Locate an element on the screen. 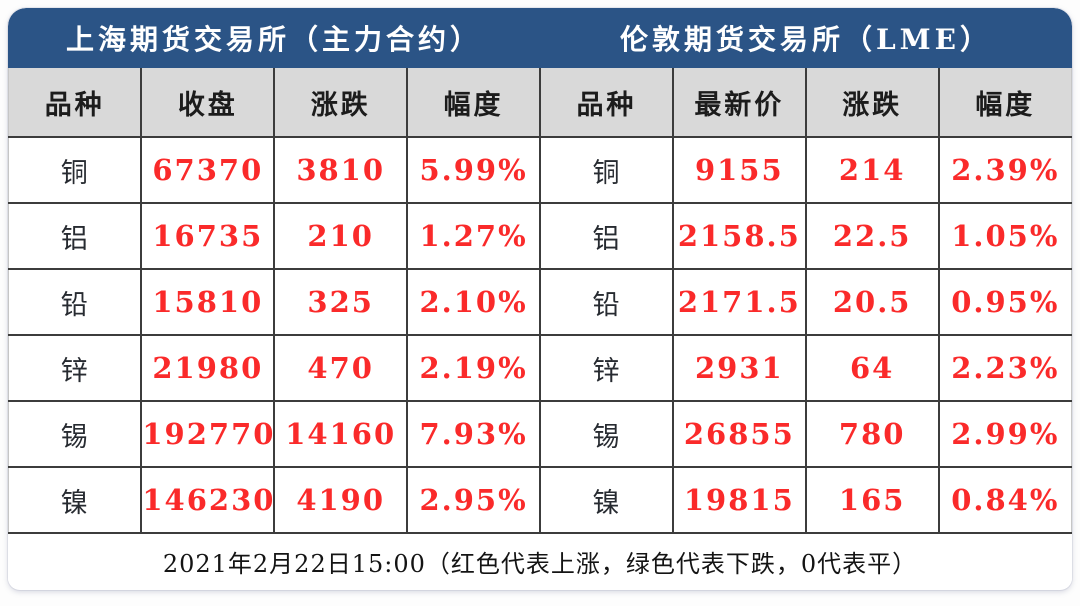 The width and height of the screenshot is (1080, 606). column-header-sh-change: 涨跌 is located at coordinates (341, 103).